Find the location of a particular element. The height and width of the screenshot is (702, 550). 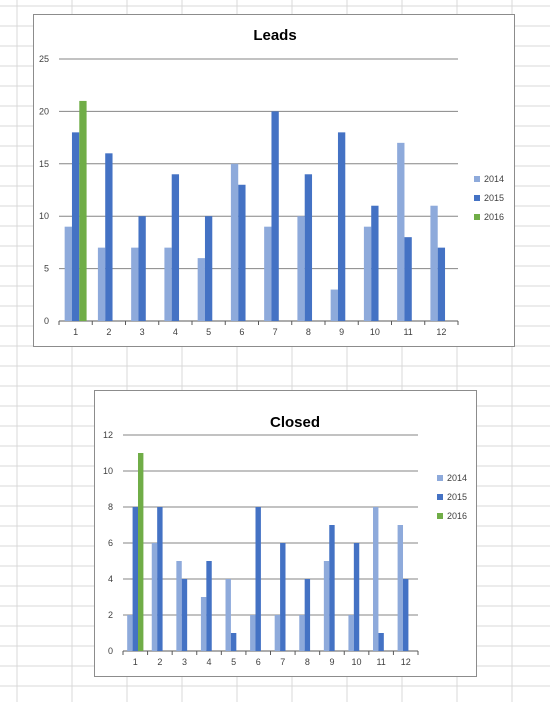

leads-x-tick-label: 5 is located at coordinates (208, 332).